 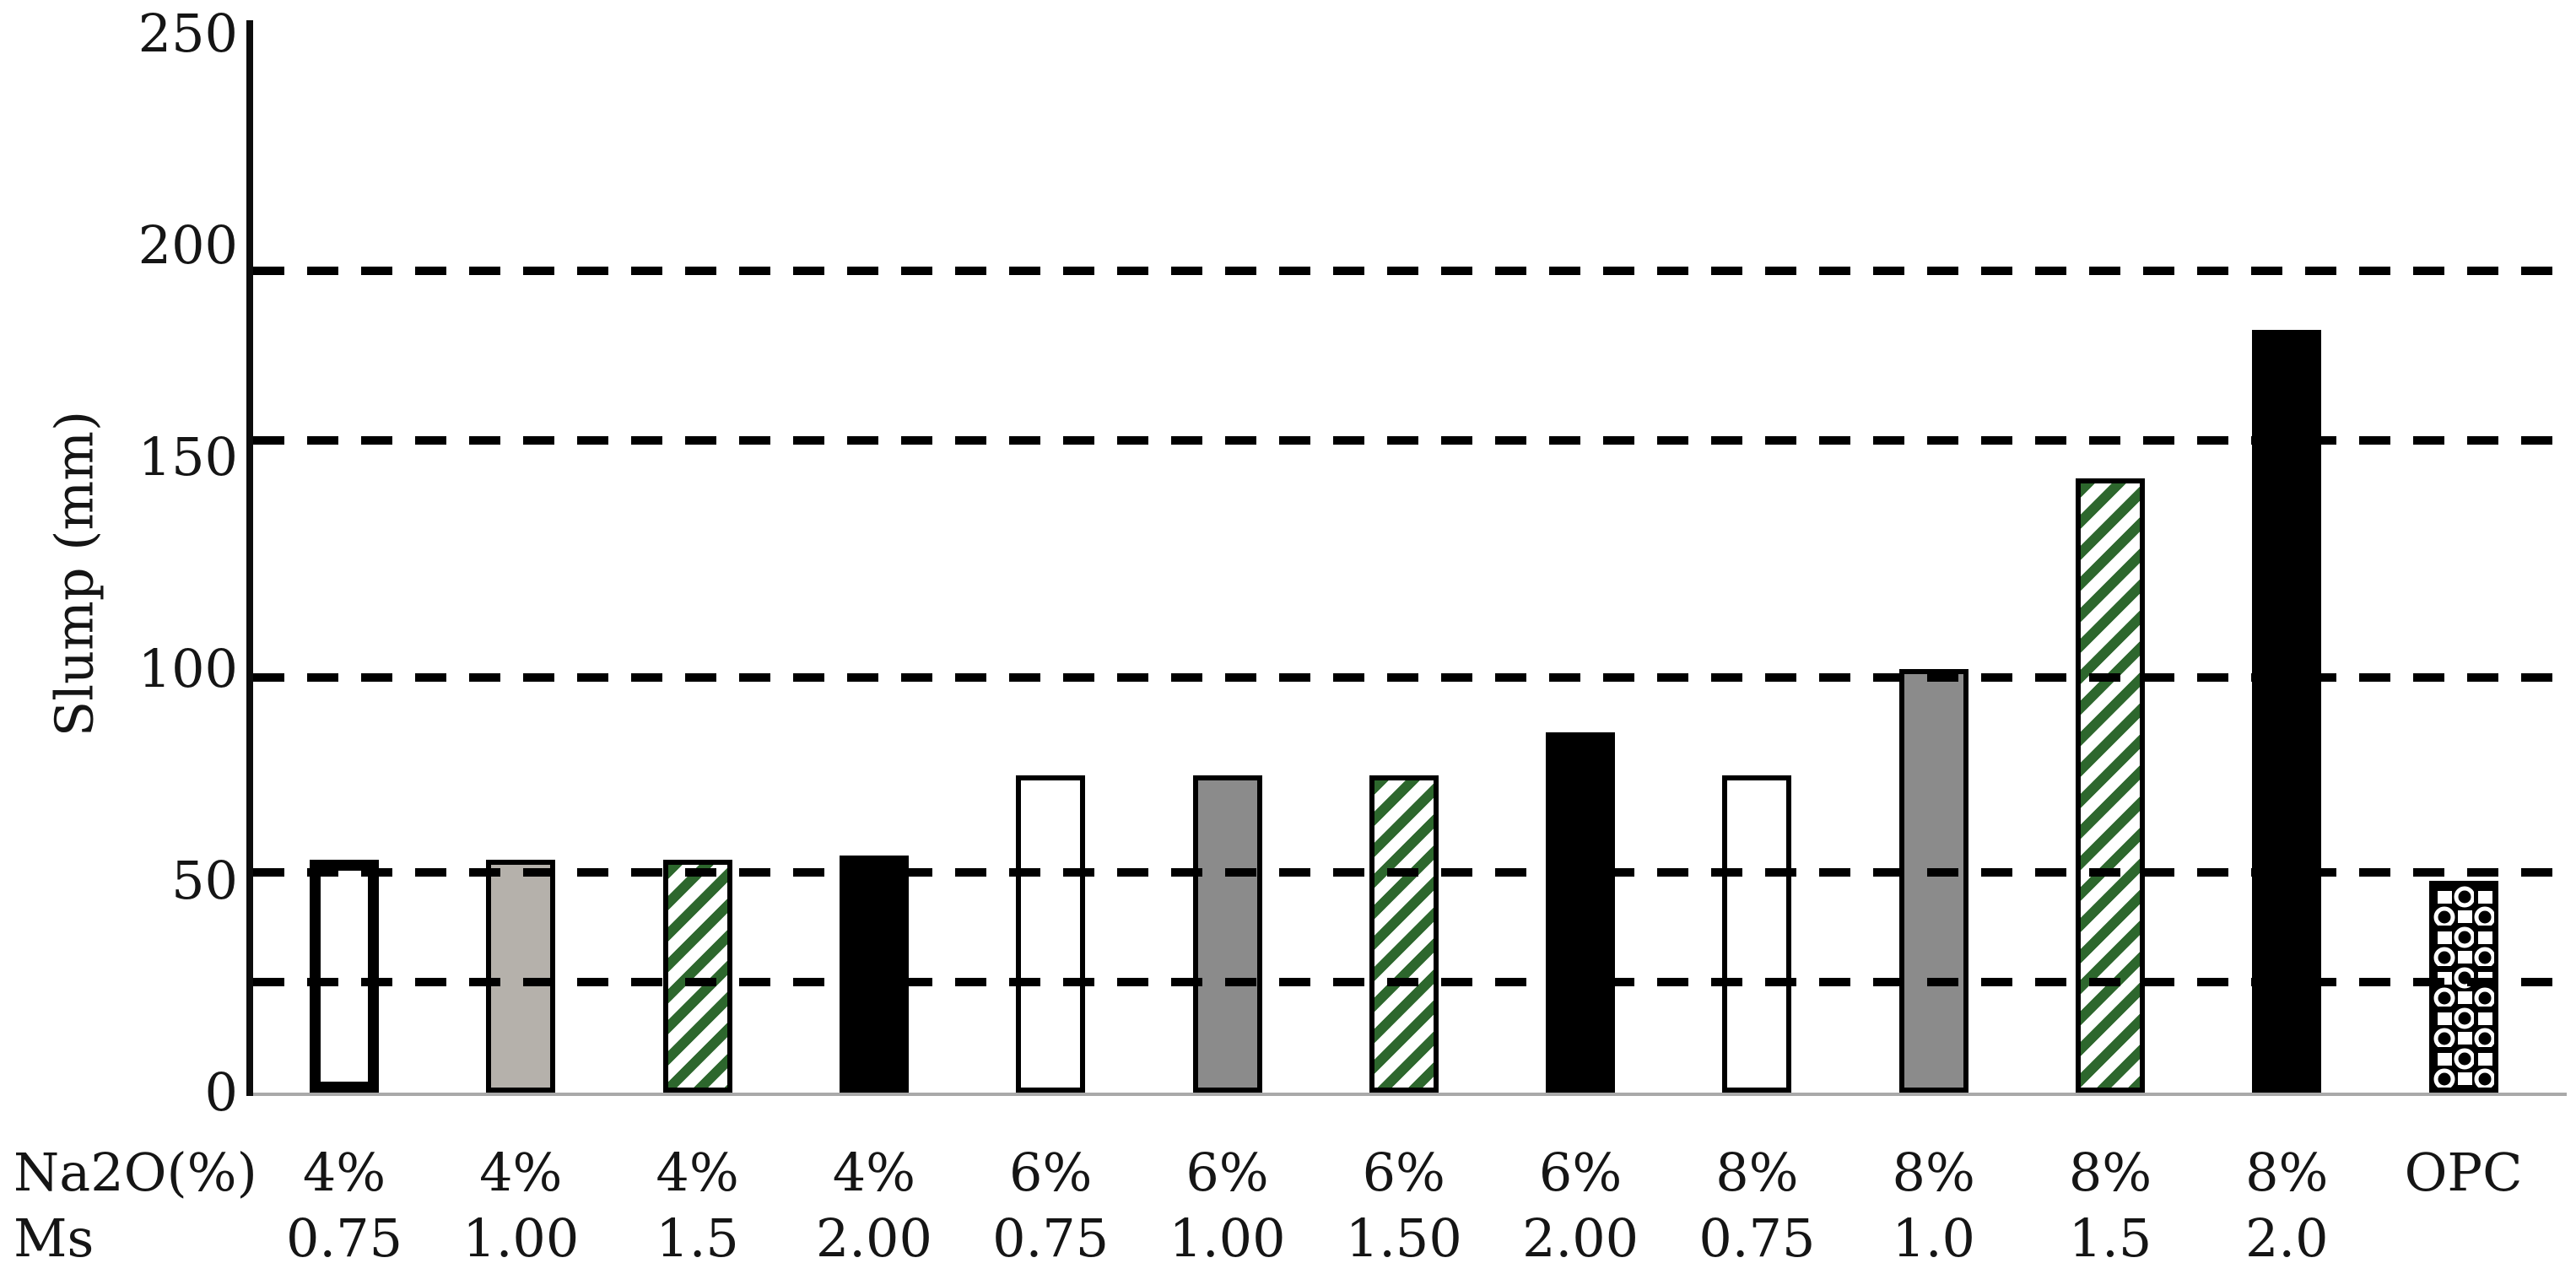 I want to click on x-header-ms: Ms, so click(x=54, y=1238).